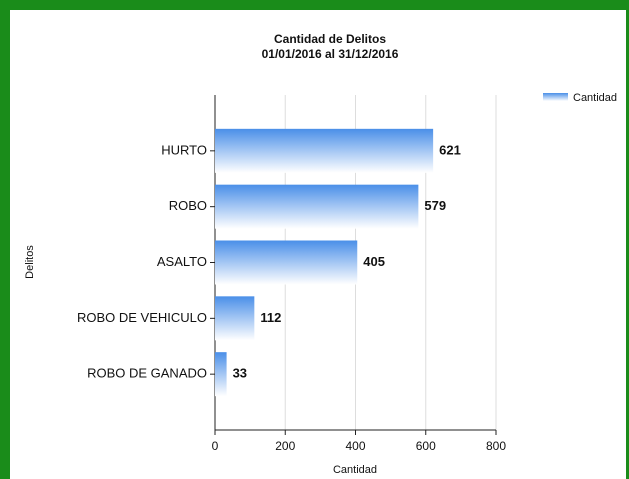 Image resolution: width=629 pixels, height=479 pixels. Describe the element at coordinates (285, 446) in the screenshot. I see `x-tick-label: 200` at that location.